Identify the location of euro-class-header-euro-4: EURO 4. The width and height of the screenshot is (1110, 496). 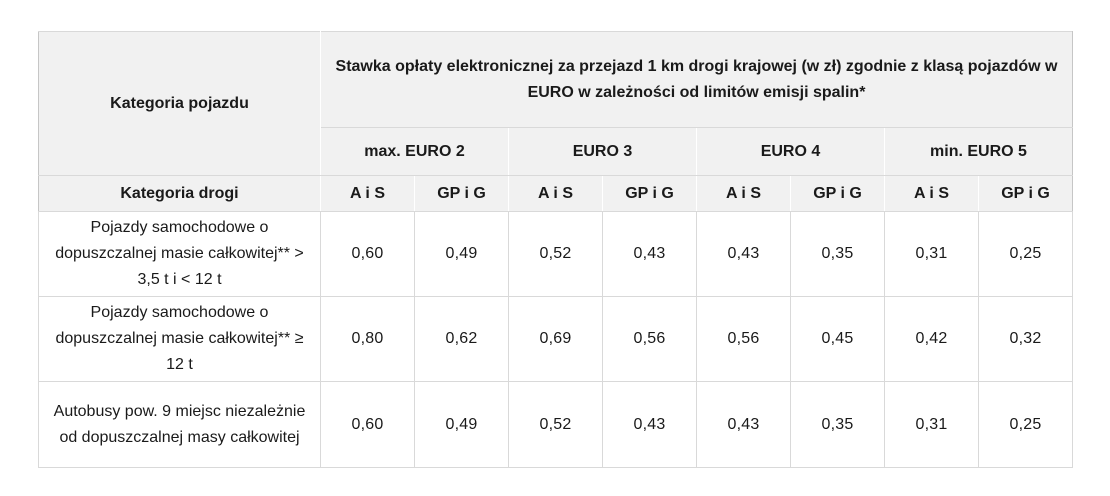
(790, 151).